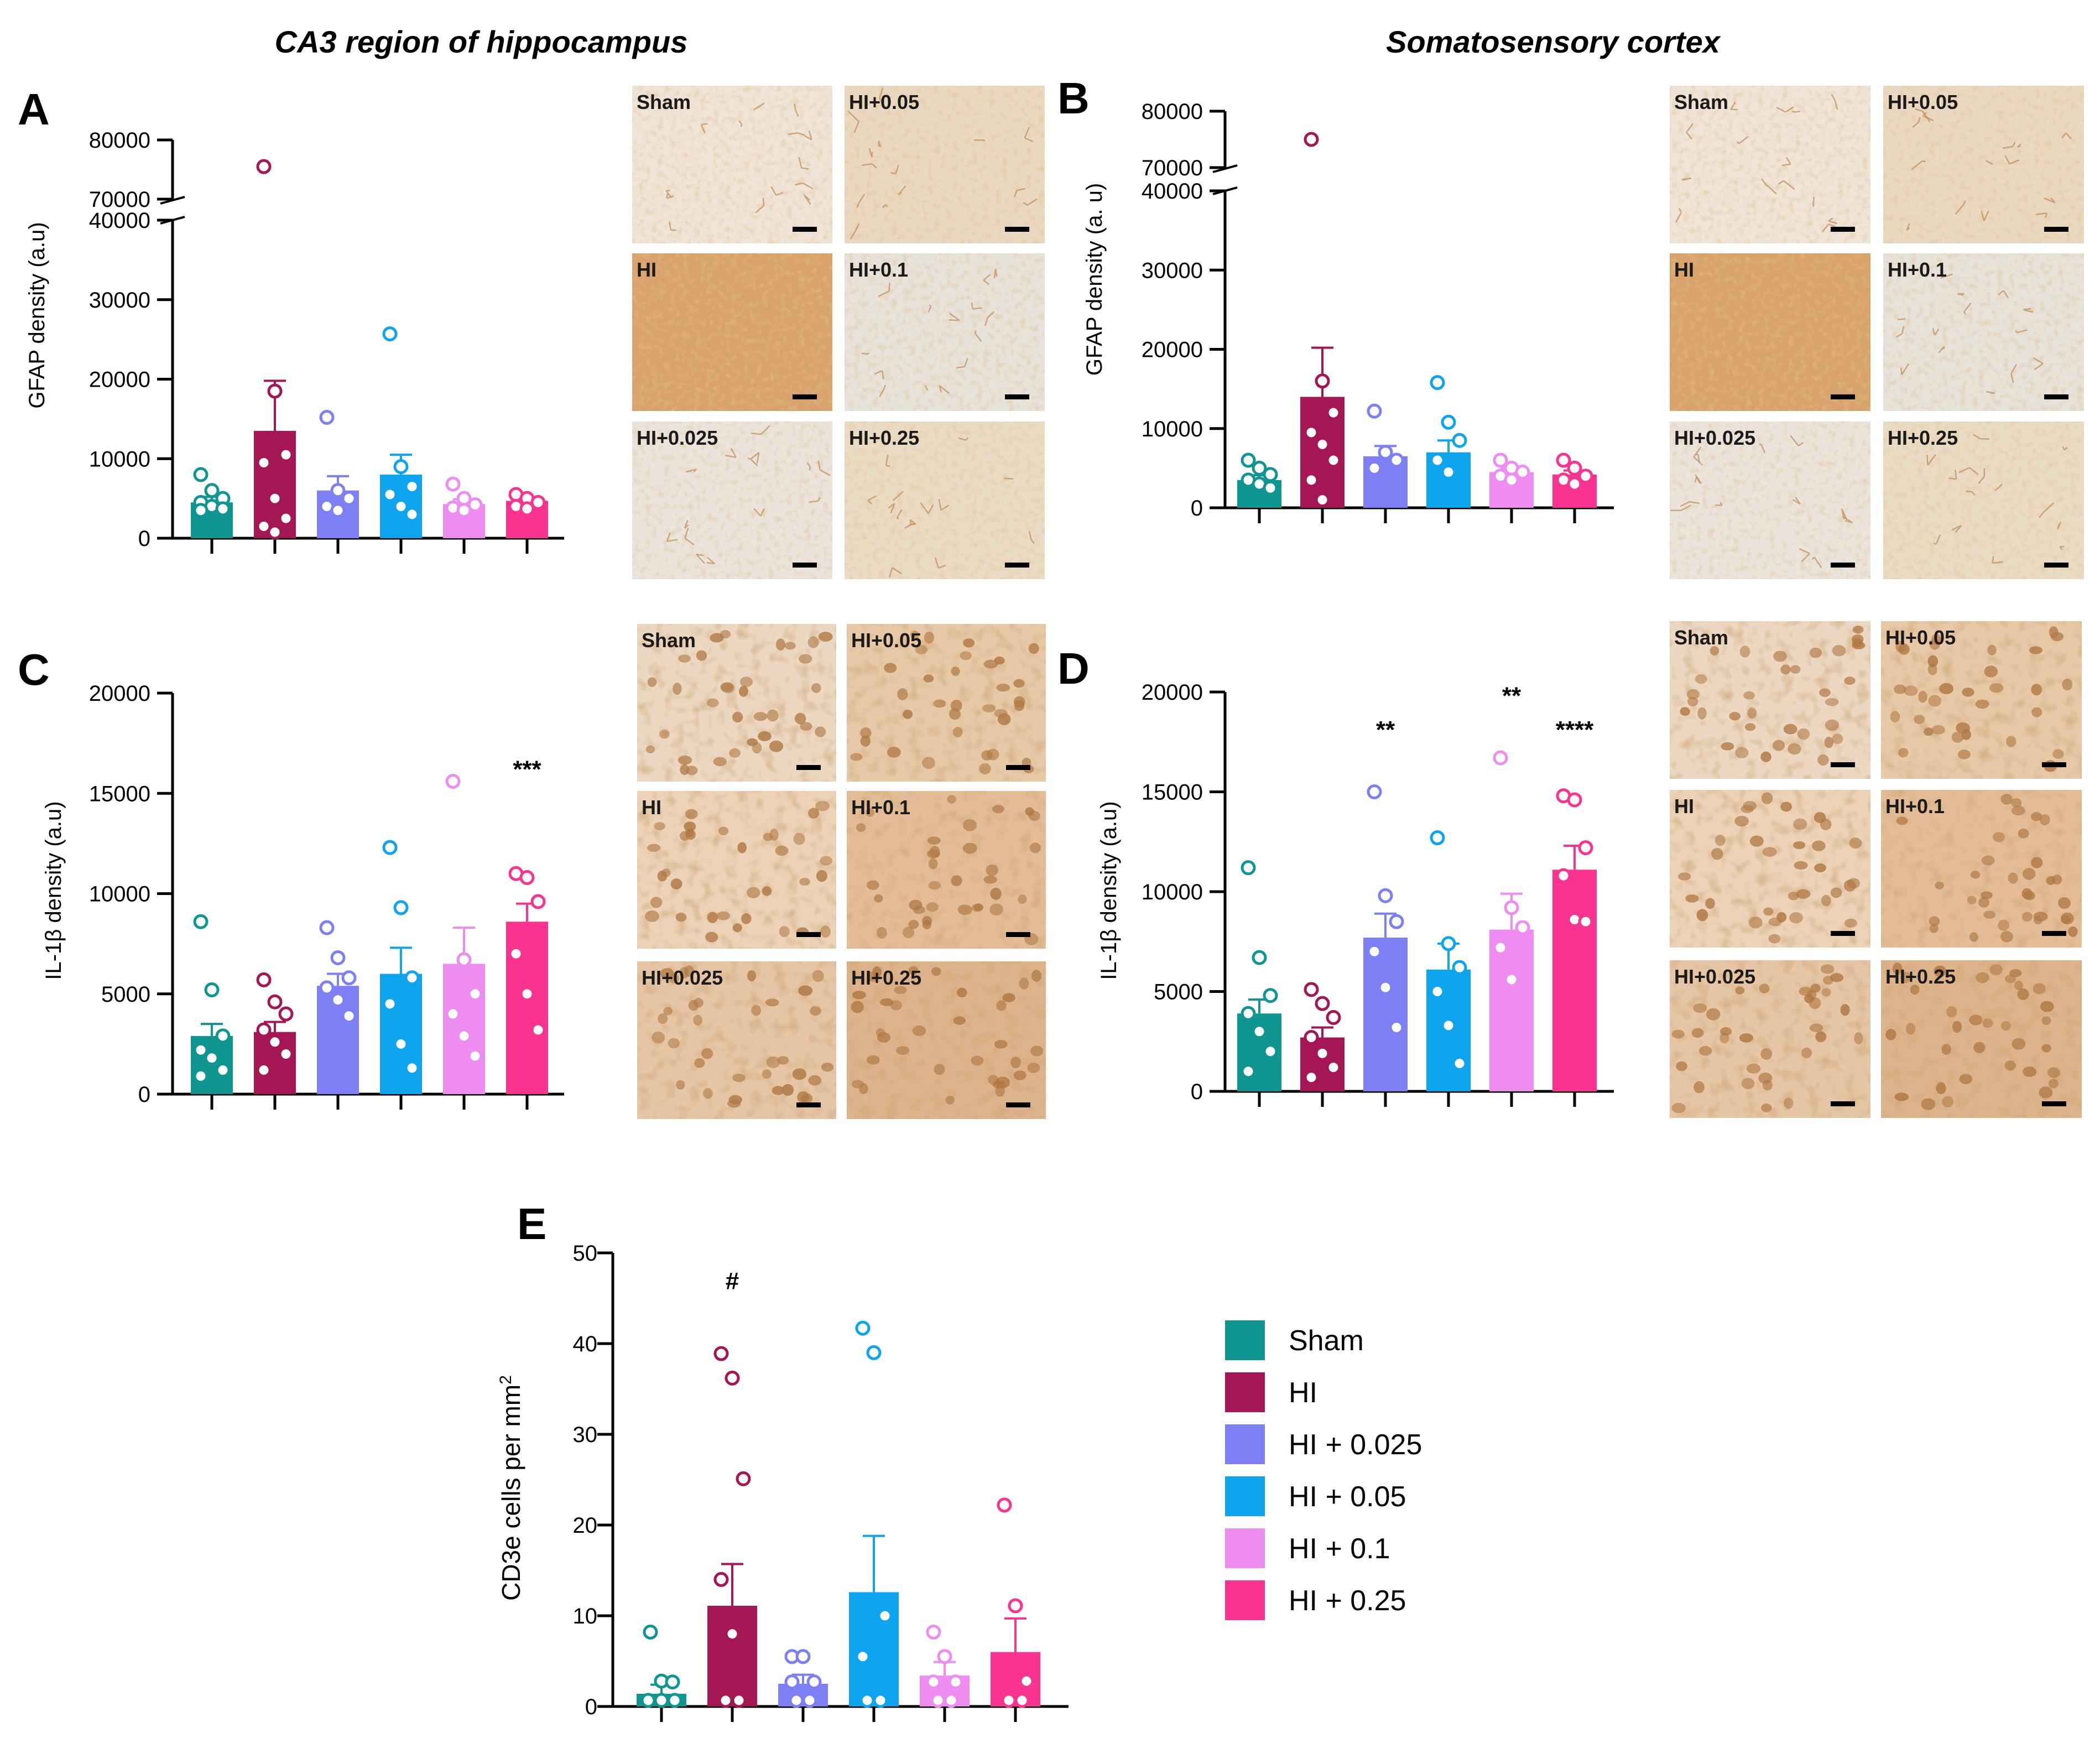  What do you see at coordinates (945, 164) in the screenshot?
I see `micrograph-a-hi-0-05-texture` at bounding box center [945, 164].